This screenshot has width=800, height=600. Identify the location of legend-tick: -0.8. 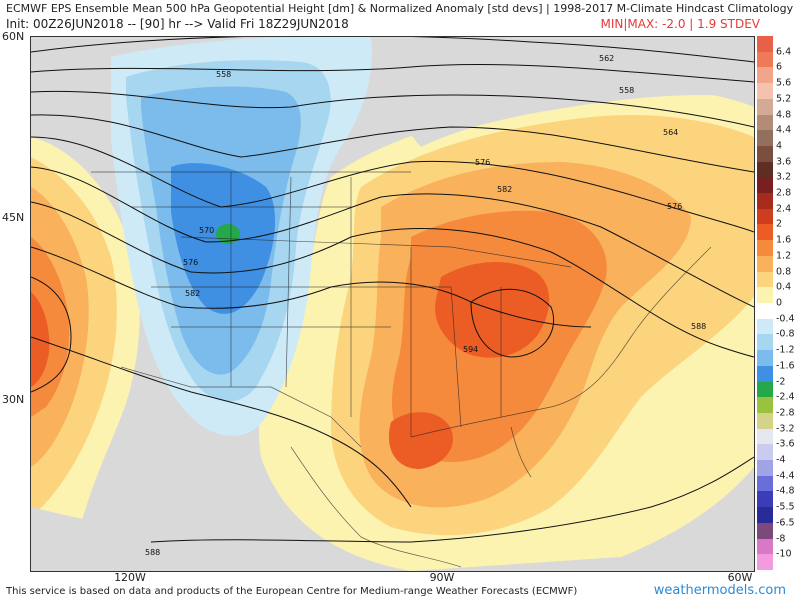
(785, 334).